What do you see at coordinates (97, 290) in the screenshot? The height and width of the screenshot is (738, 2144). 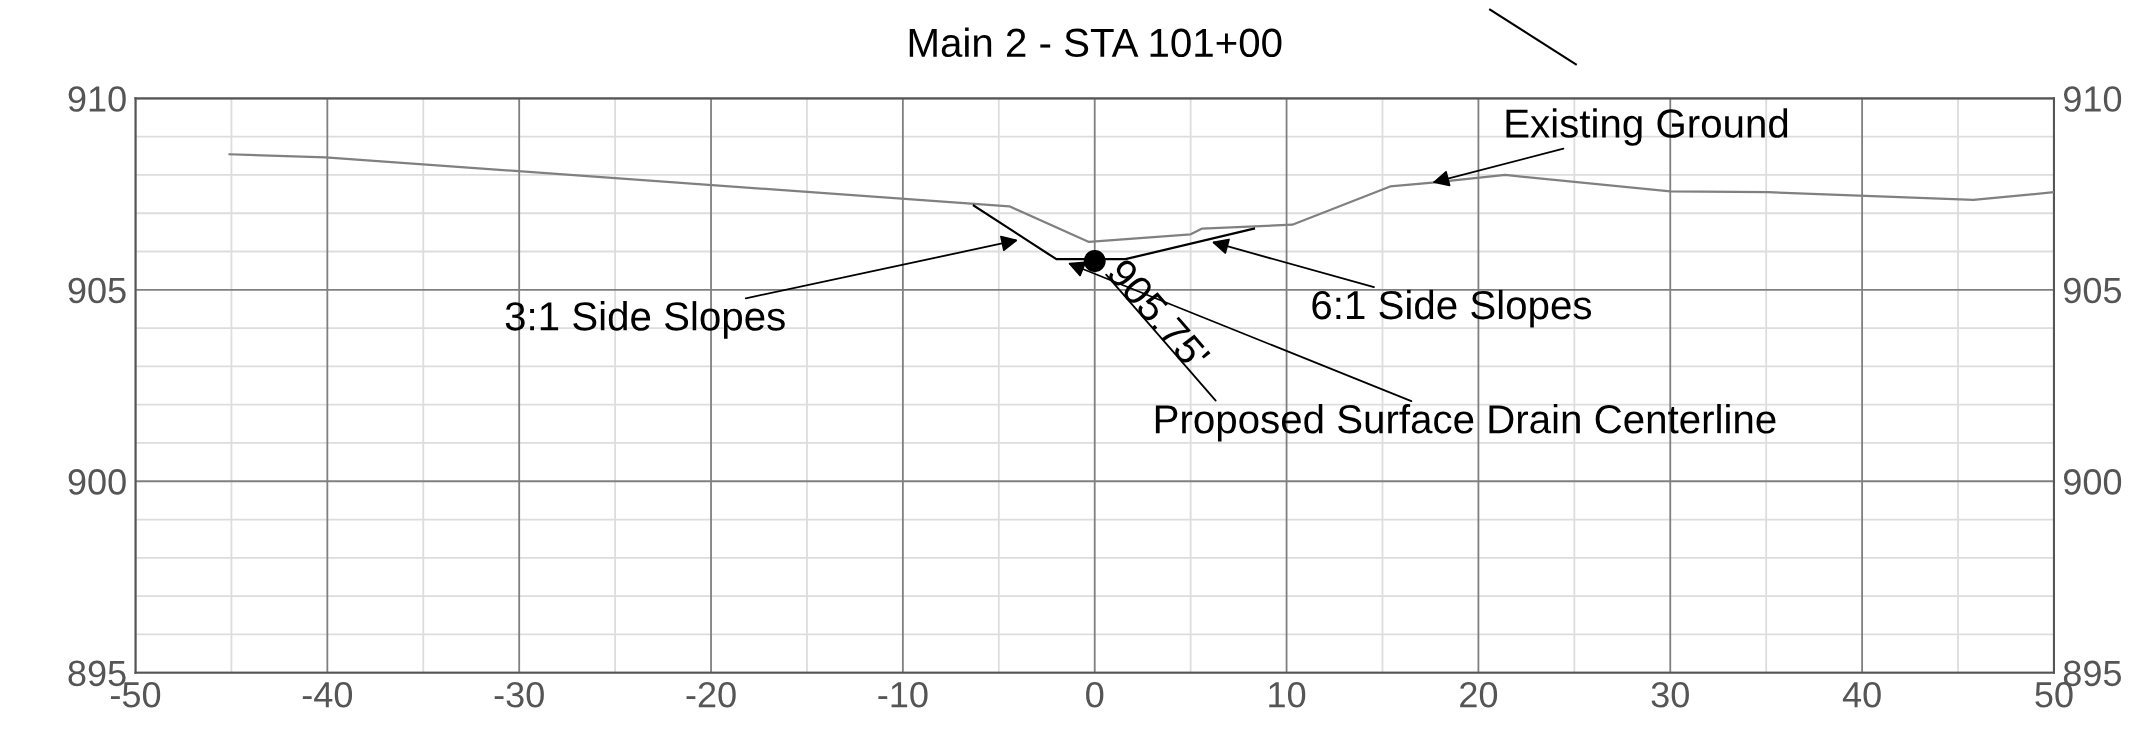 I see `y-tick-label: 905` at bounding box center [97, 290].